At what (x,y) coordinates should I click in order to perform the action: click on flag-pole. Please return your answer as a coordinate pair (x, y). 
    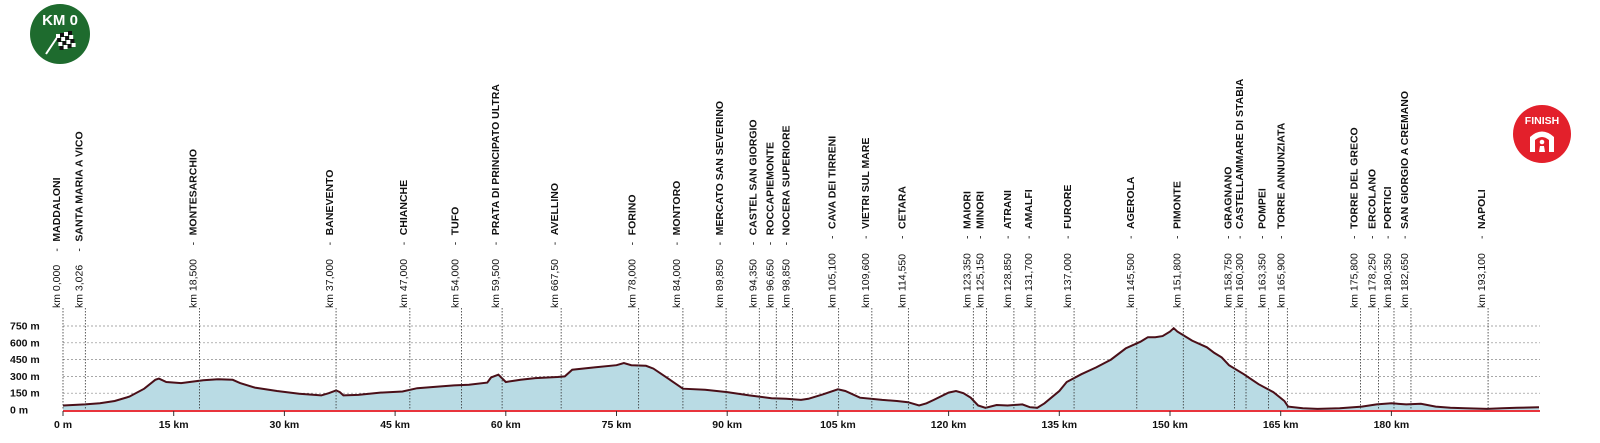
    Looking at the image, I should click on (52, 45).